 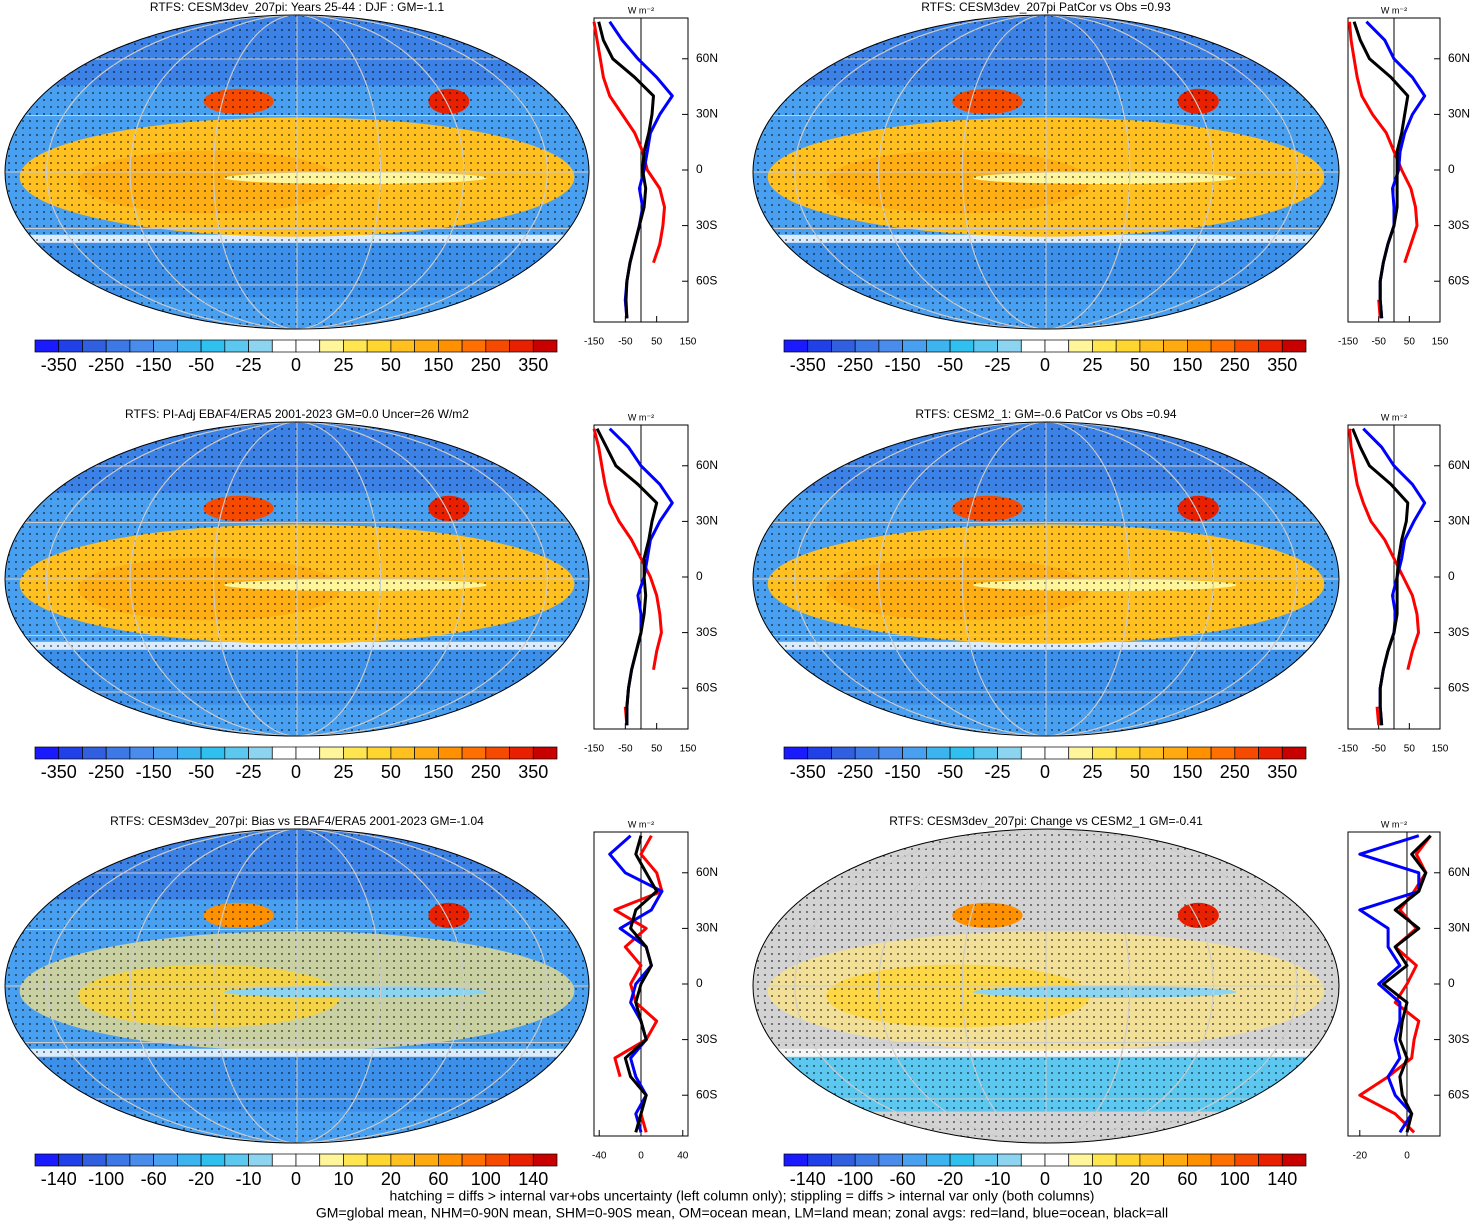 What do you see at coordinates (1407, 1156) in the screenshot?
I see `x-tick-label: 0` at bounding box center [1407, 1156].